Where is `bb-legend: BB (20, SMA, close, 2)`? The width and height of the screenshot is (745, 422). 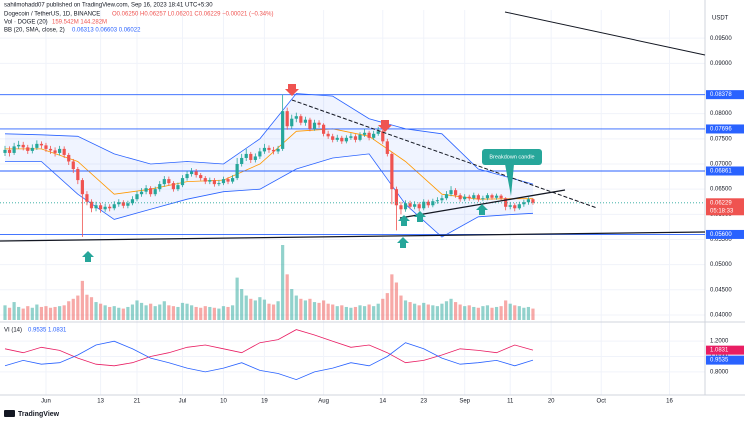
bb-legend: BB (20, SMA, close, 2) is located at coordinates (34, 31).